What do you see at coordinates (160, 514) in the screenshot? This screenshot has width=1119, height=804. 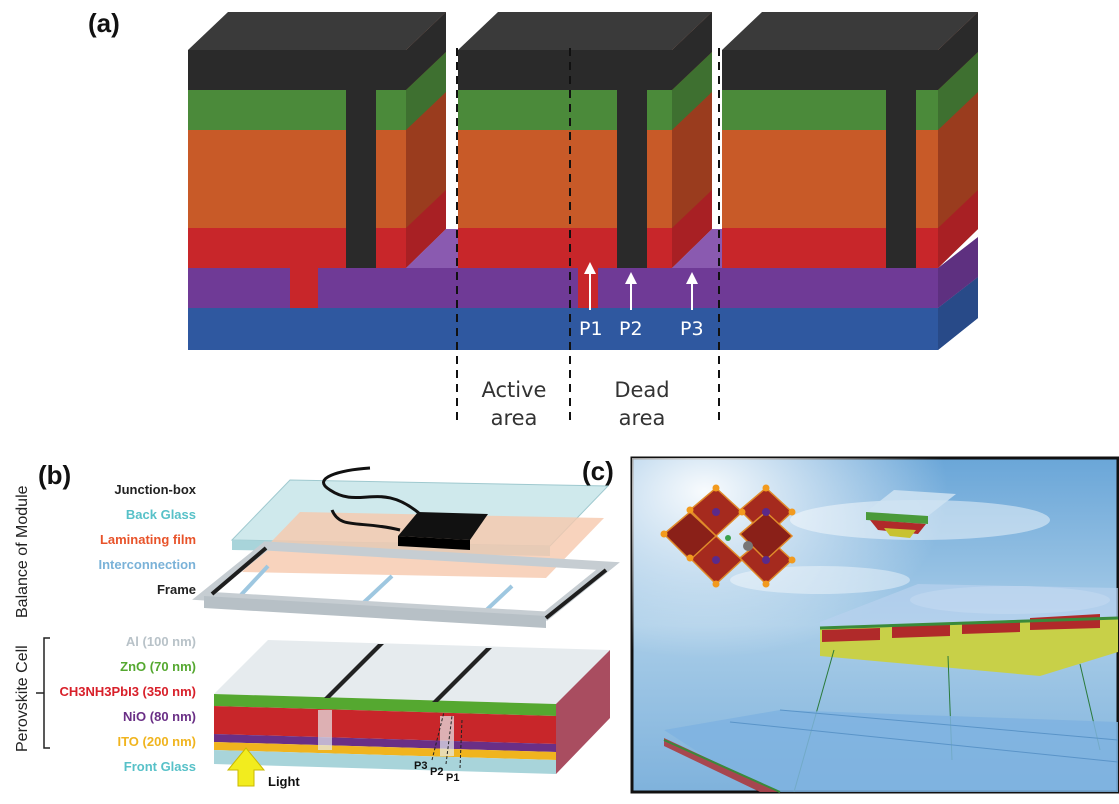 I see `item-back-glass: Back Glass` at bounding box center [160, 514].